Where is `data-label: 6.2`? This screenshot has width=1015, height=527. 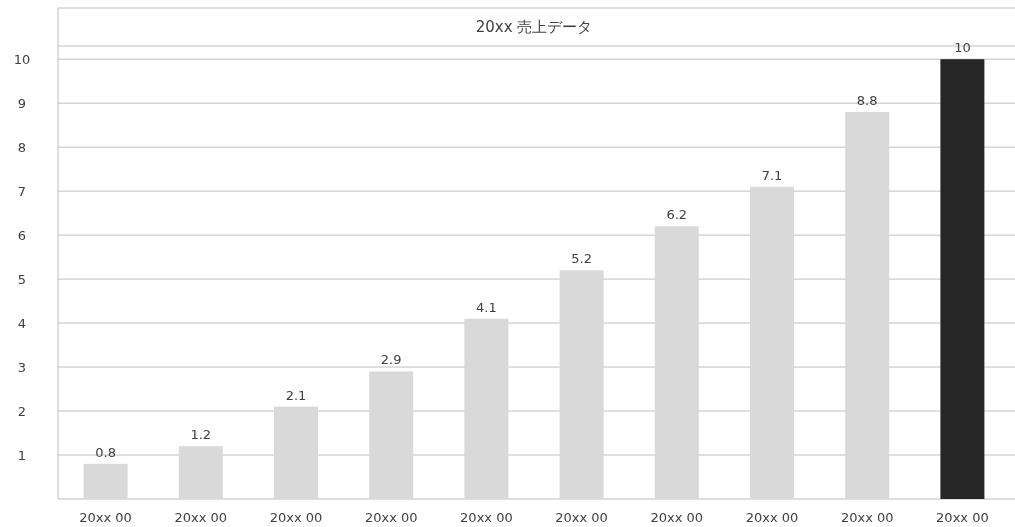 data-label: 6.2 is located at coordinates (677, 215).